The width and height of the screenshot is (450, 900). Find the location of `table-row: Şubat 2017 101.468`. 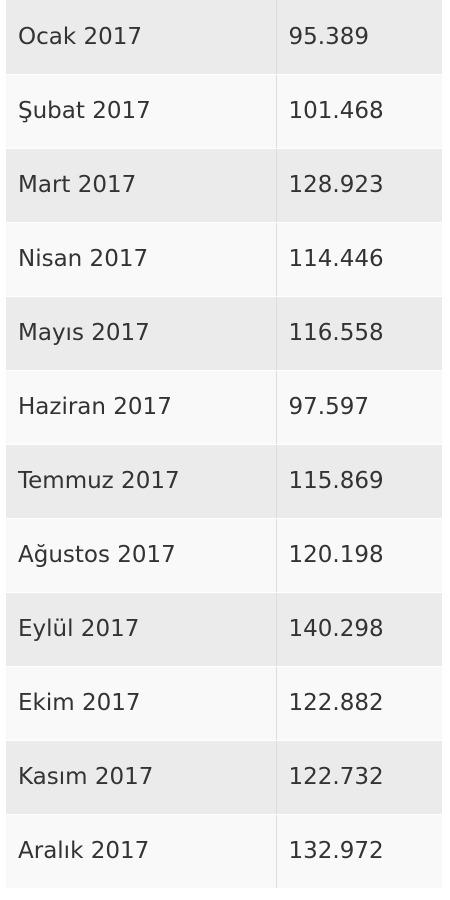

table-row: Şubat 2017 101.468 is located at coordinates (224, 111).